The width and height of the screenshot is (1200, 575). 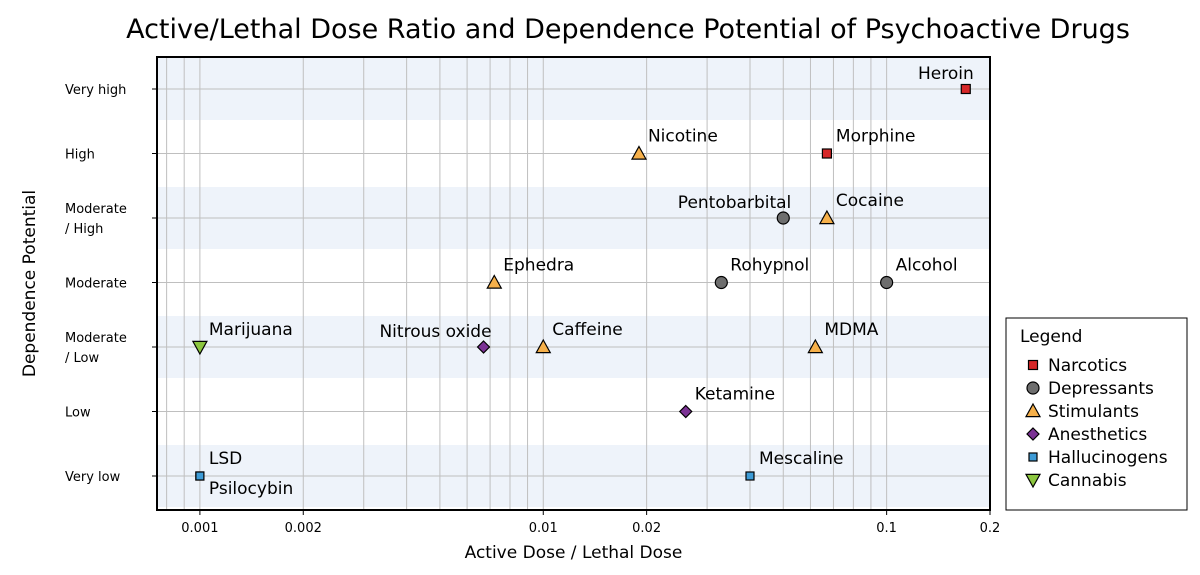 What do you see at coordinates (251, 330) in the screenshot?
I see `data-point-label: Marijuana` at bounding box center [251, 330].